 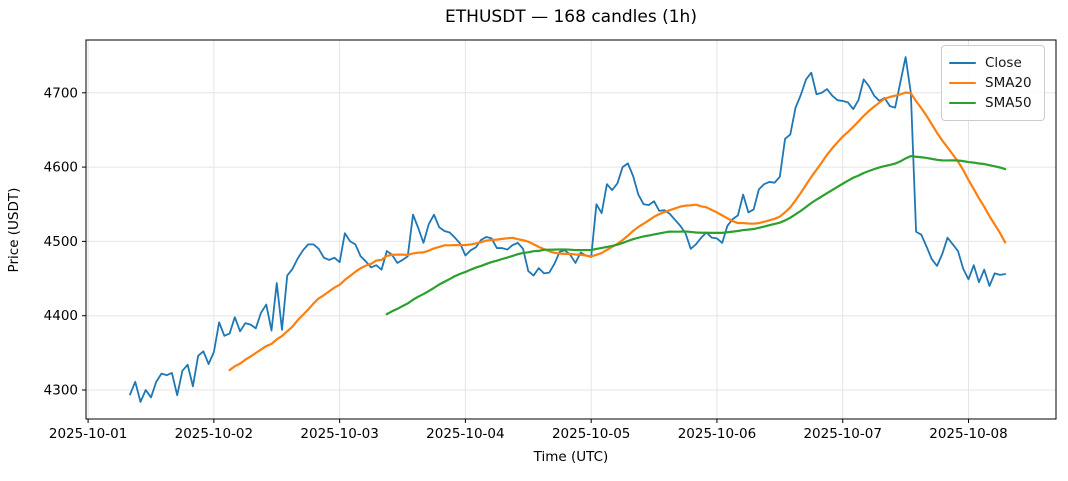 I want to click on y-tick-label: 4700, so click(x=61, y=93).